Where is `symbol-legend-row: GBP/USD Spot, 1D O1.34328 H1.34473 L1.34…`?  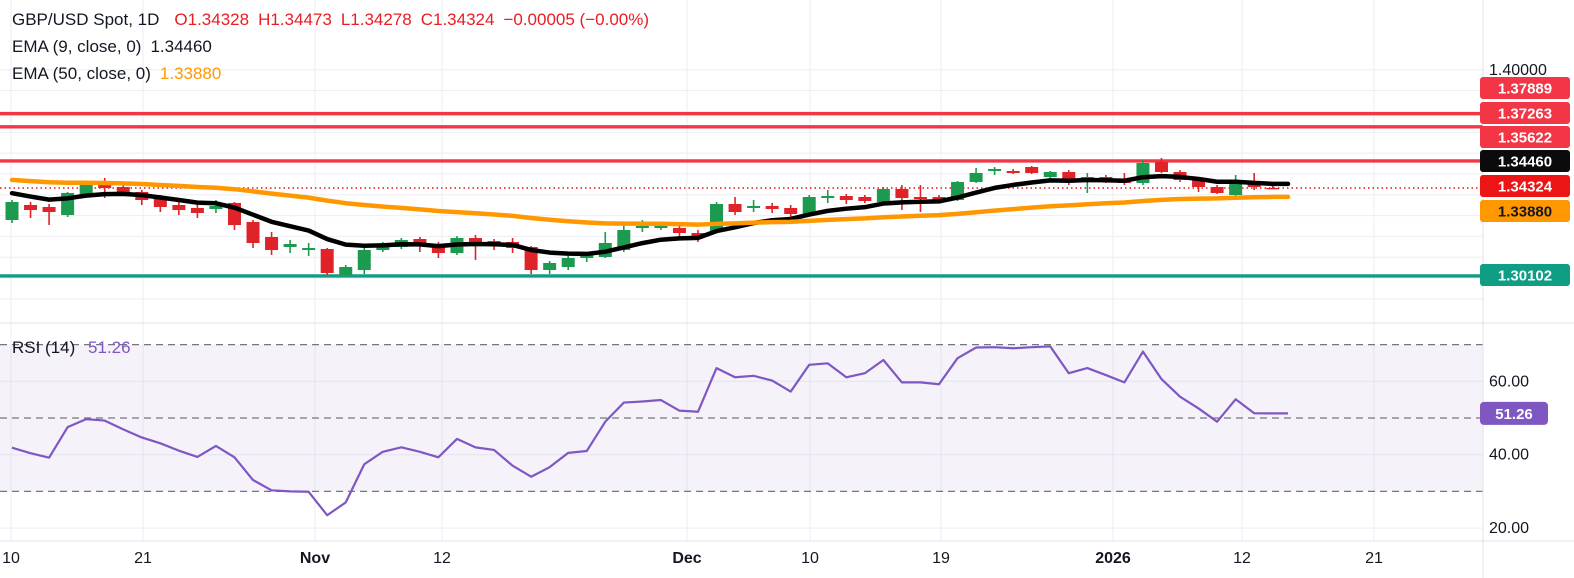 symbol-legend-row: GBP/USD Spot, 1D O1.34328 H1.34473 L1.34… is located at coordinates (330, 19).